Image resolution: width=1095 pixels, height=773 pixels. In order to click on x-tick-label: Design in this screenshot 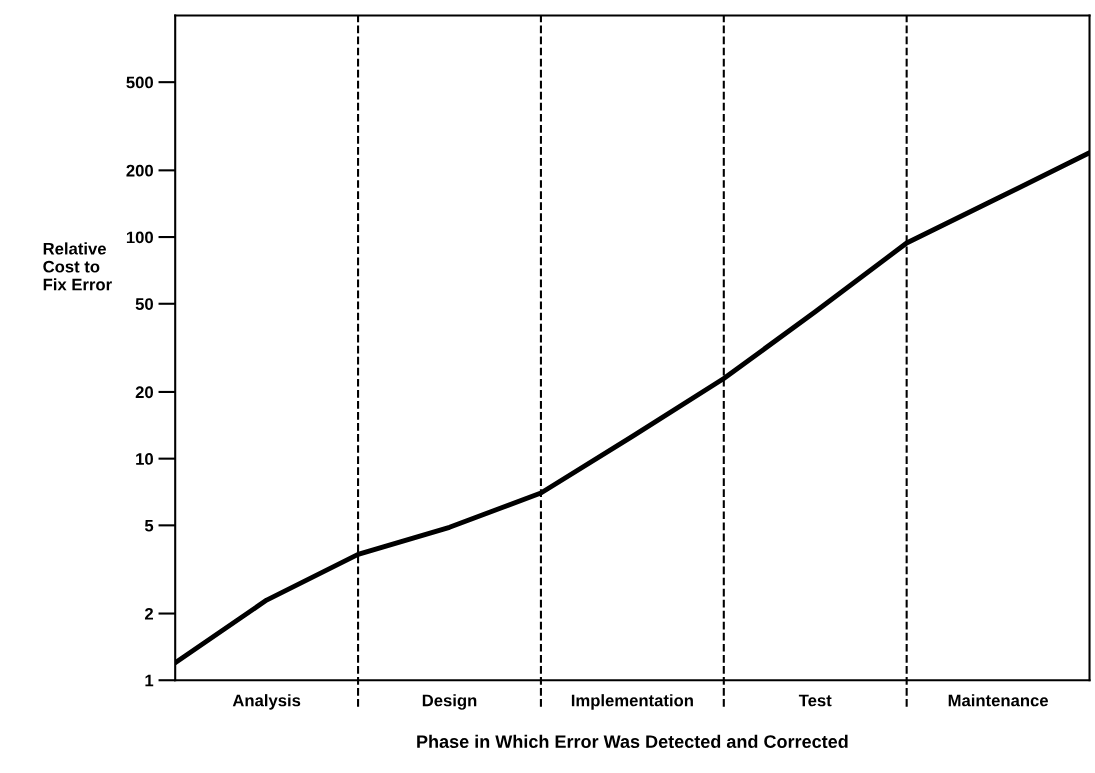, I will do `click(449, 702)`.